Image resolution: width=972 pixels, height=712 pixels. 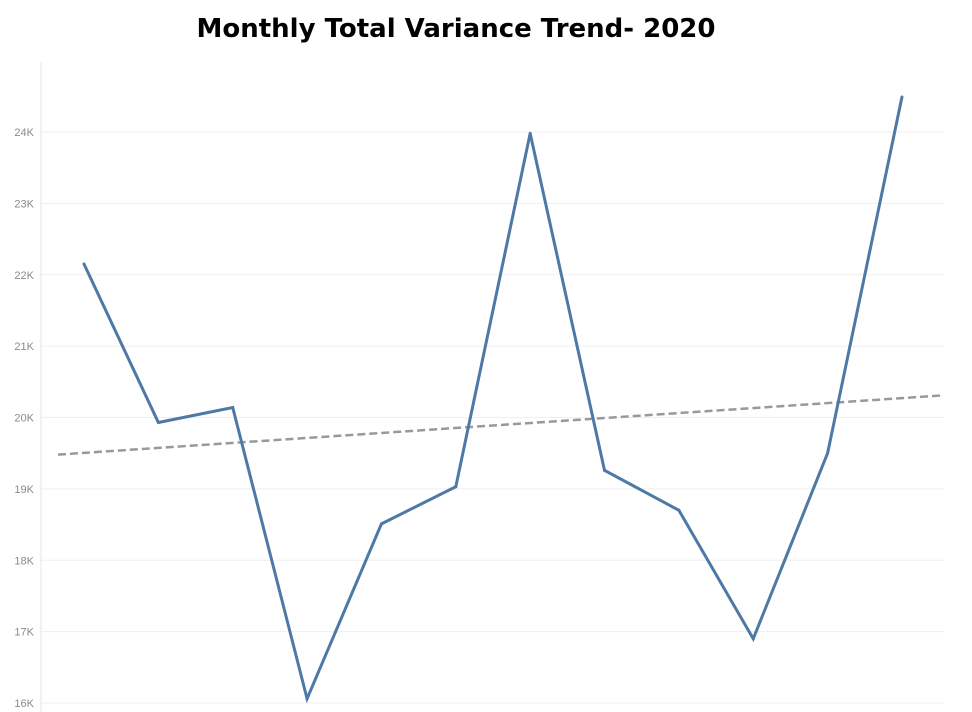 I want to click on y-axis-tick-labels: 16K 17K 18K 19K 20K 21K 22K 23K 24K, so click(x=24, y=418).